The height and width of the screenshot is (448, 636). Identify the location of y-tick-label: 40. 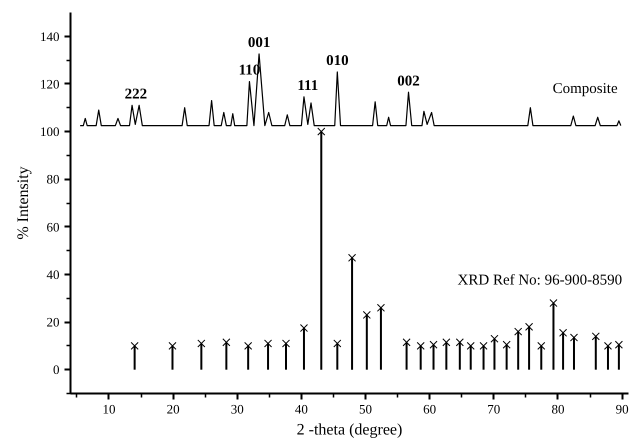
(53, 274).